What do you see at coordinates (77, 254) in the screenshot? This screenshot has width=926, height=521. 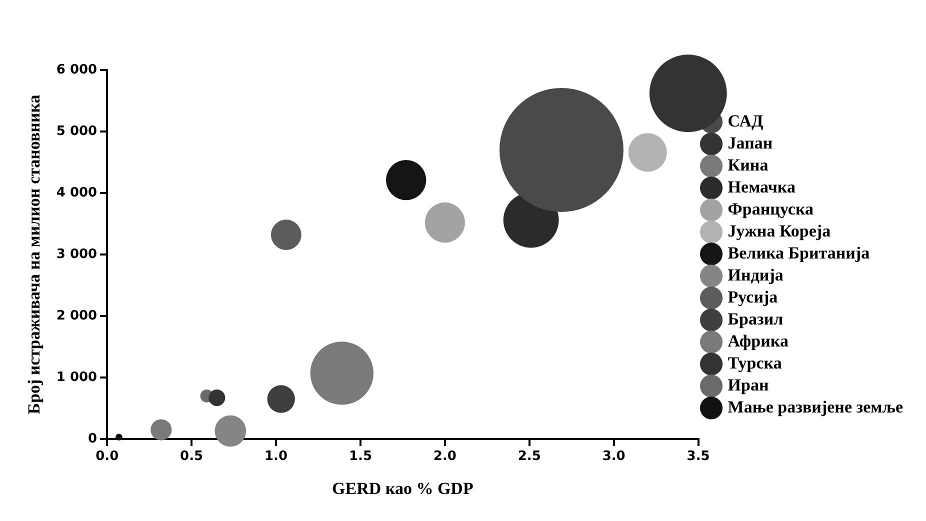 I see `y-tick-label: 3 000` at bounding box center [77, 254].